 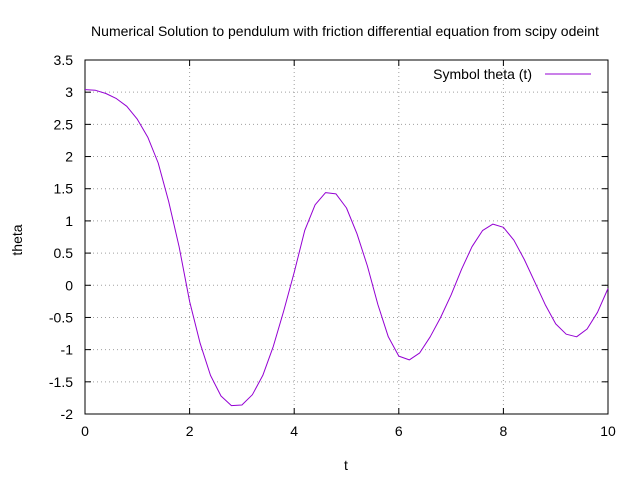 I want to click on y-tick-label: -1.5, so click(x=61, y=382).